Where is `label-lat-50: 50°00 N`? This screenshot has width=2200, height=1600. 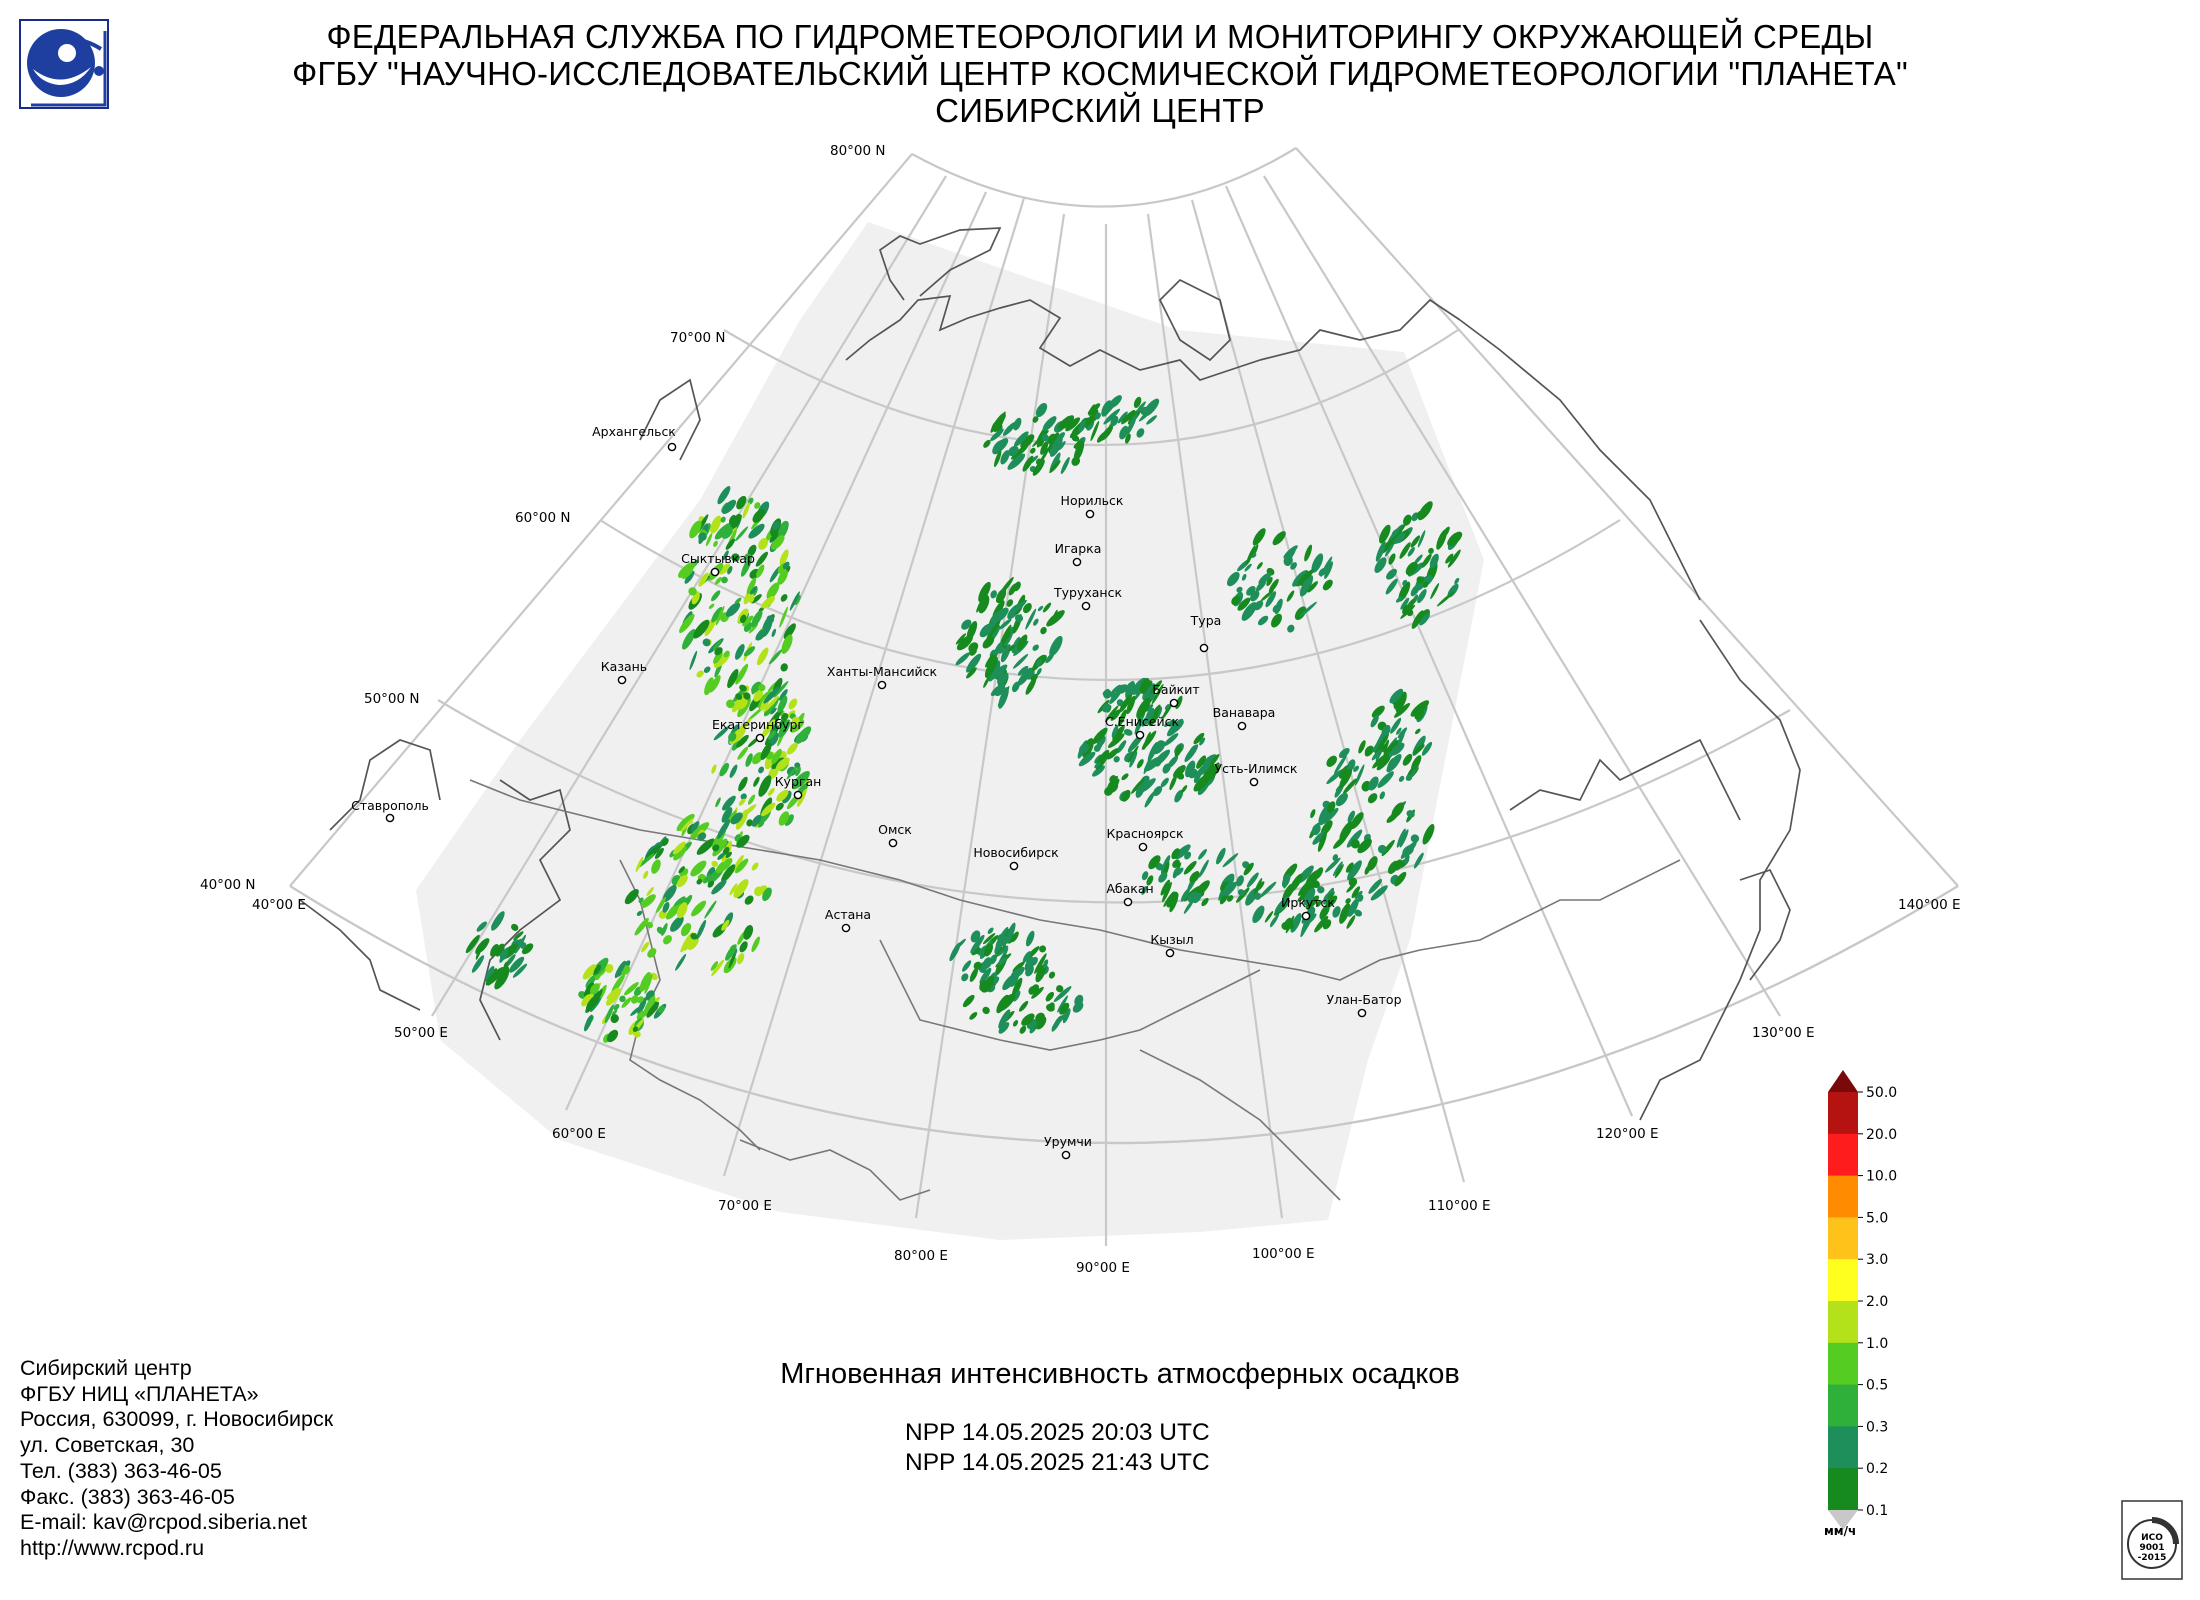
label-lat-50: 50°00 N is located at coordinates (392, 699).